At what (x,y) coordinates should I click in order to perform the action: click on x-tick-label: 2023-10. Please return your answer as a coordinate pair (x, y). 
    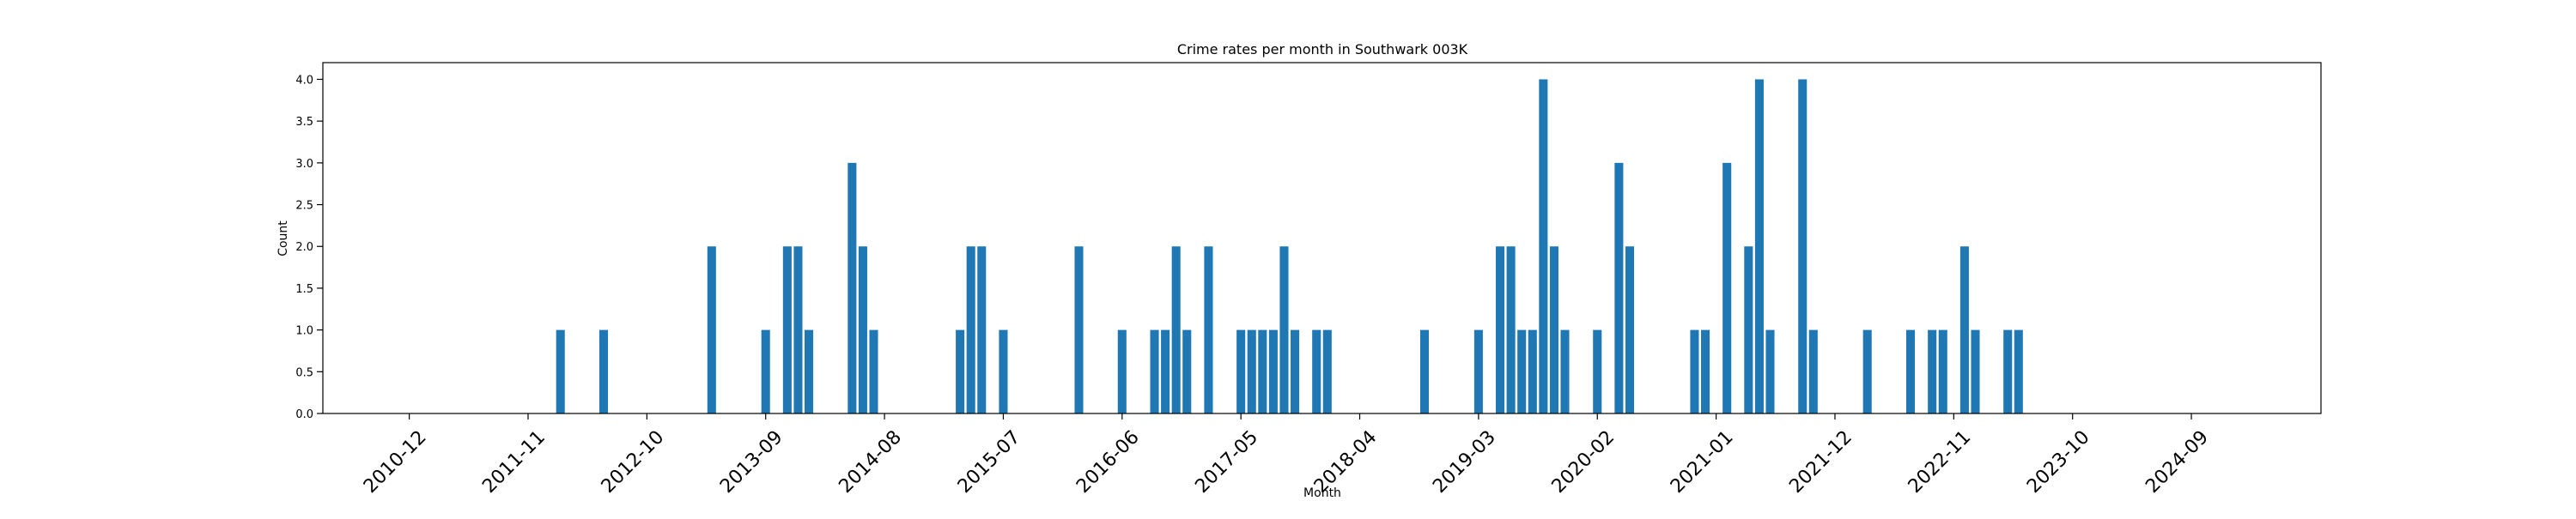
    Looking at the image, I should click on (2058, 462).